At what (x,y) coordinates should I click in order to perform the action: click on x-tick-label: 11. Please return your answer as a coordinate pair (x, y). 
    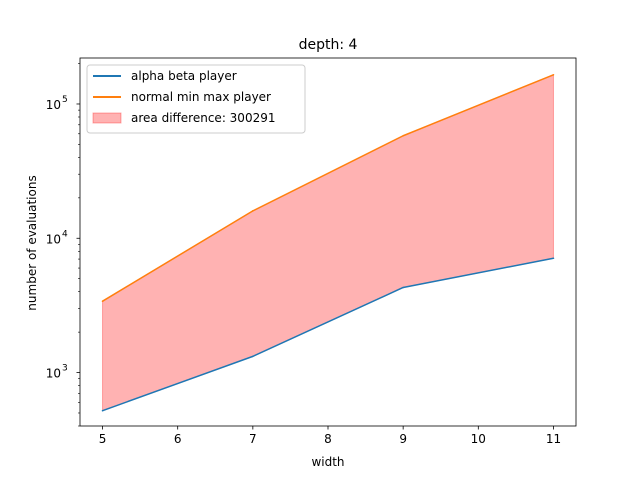
    Looking at the image, I should click on (553, 439).